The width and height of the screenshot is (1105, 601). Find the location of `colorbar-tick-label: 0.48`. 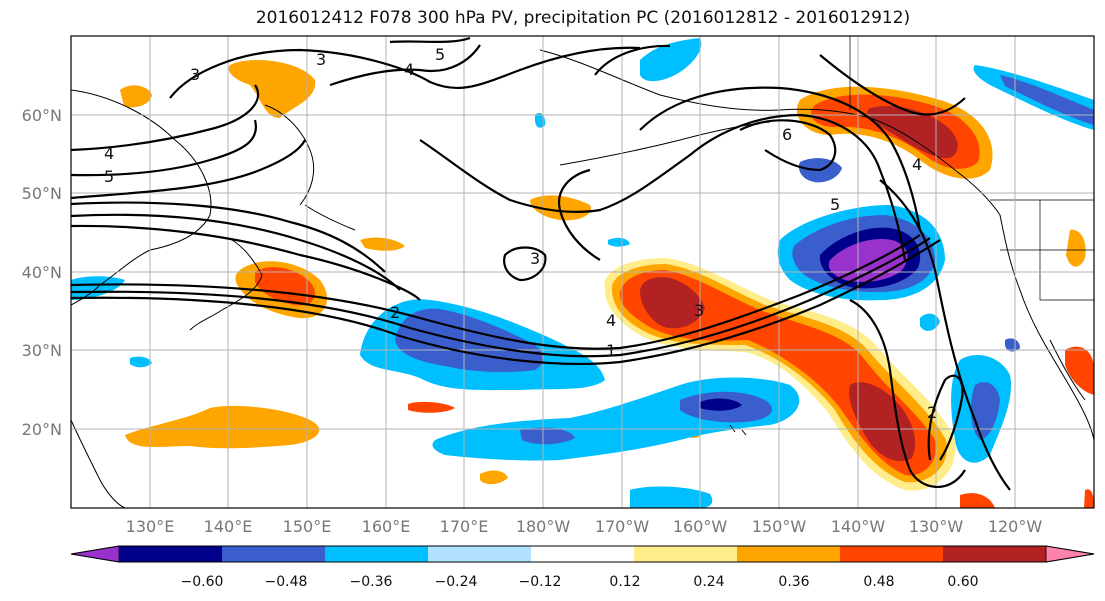

colorbar-tick-label: 0.48 is located at coordinates (878, 582).